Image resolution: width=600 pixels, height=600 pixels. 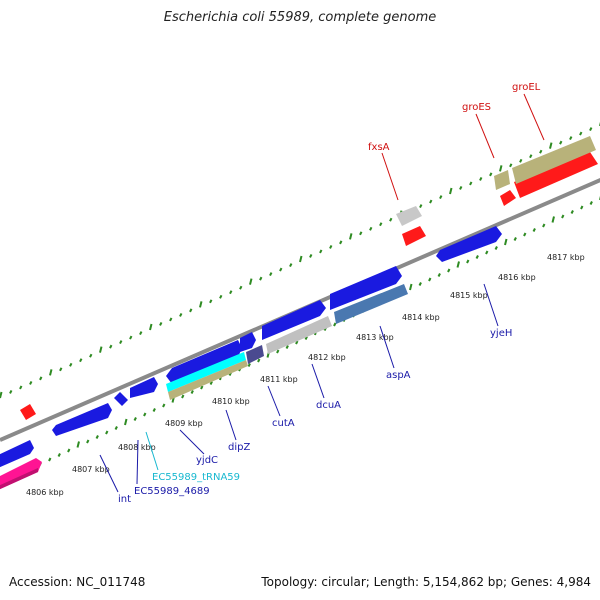 I want to click on gene-label: groES, so click(x=476, y=107).